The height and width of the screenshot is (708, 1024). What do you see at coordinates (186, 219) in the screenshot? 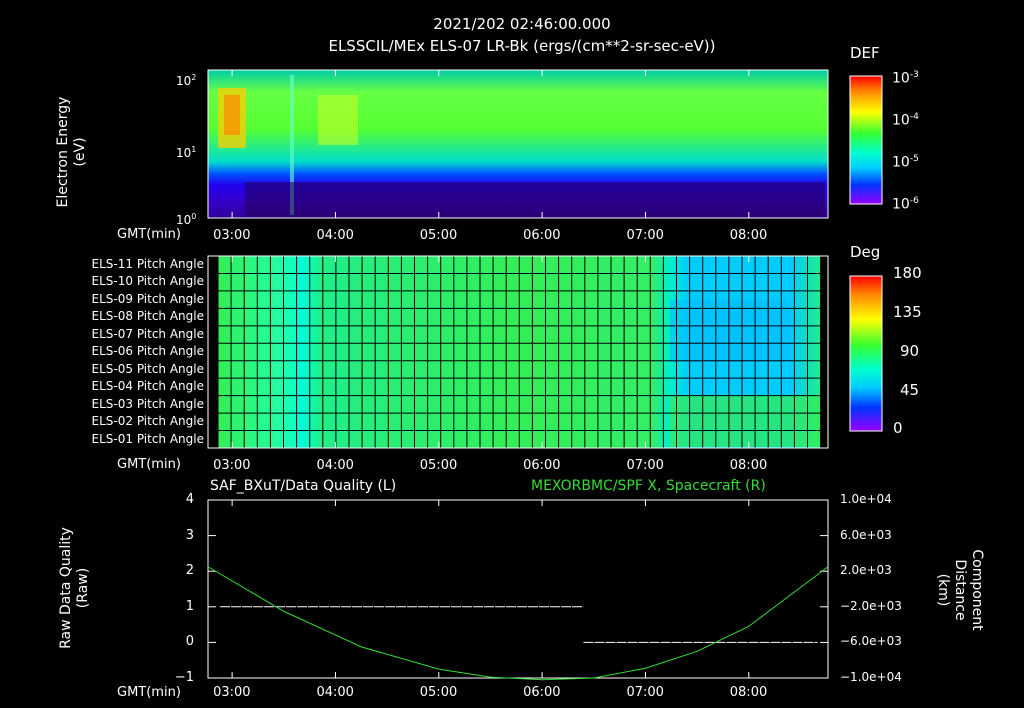
I see `spec-ytick-0: 10⁰` at bounding box center [186, 219].